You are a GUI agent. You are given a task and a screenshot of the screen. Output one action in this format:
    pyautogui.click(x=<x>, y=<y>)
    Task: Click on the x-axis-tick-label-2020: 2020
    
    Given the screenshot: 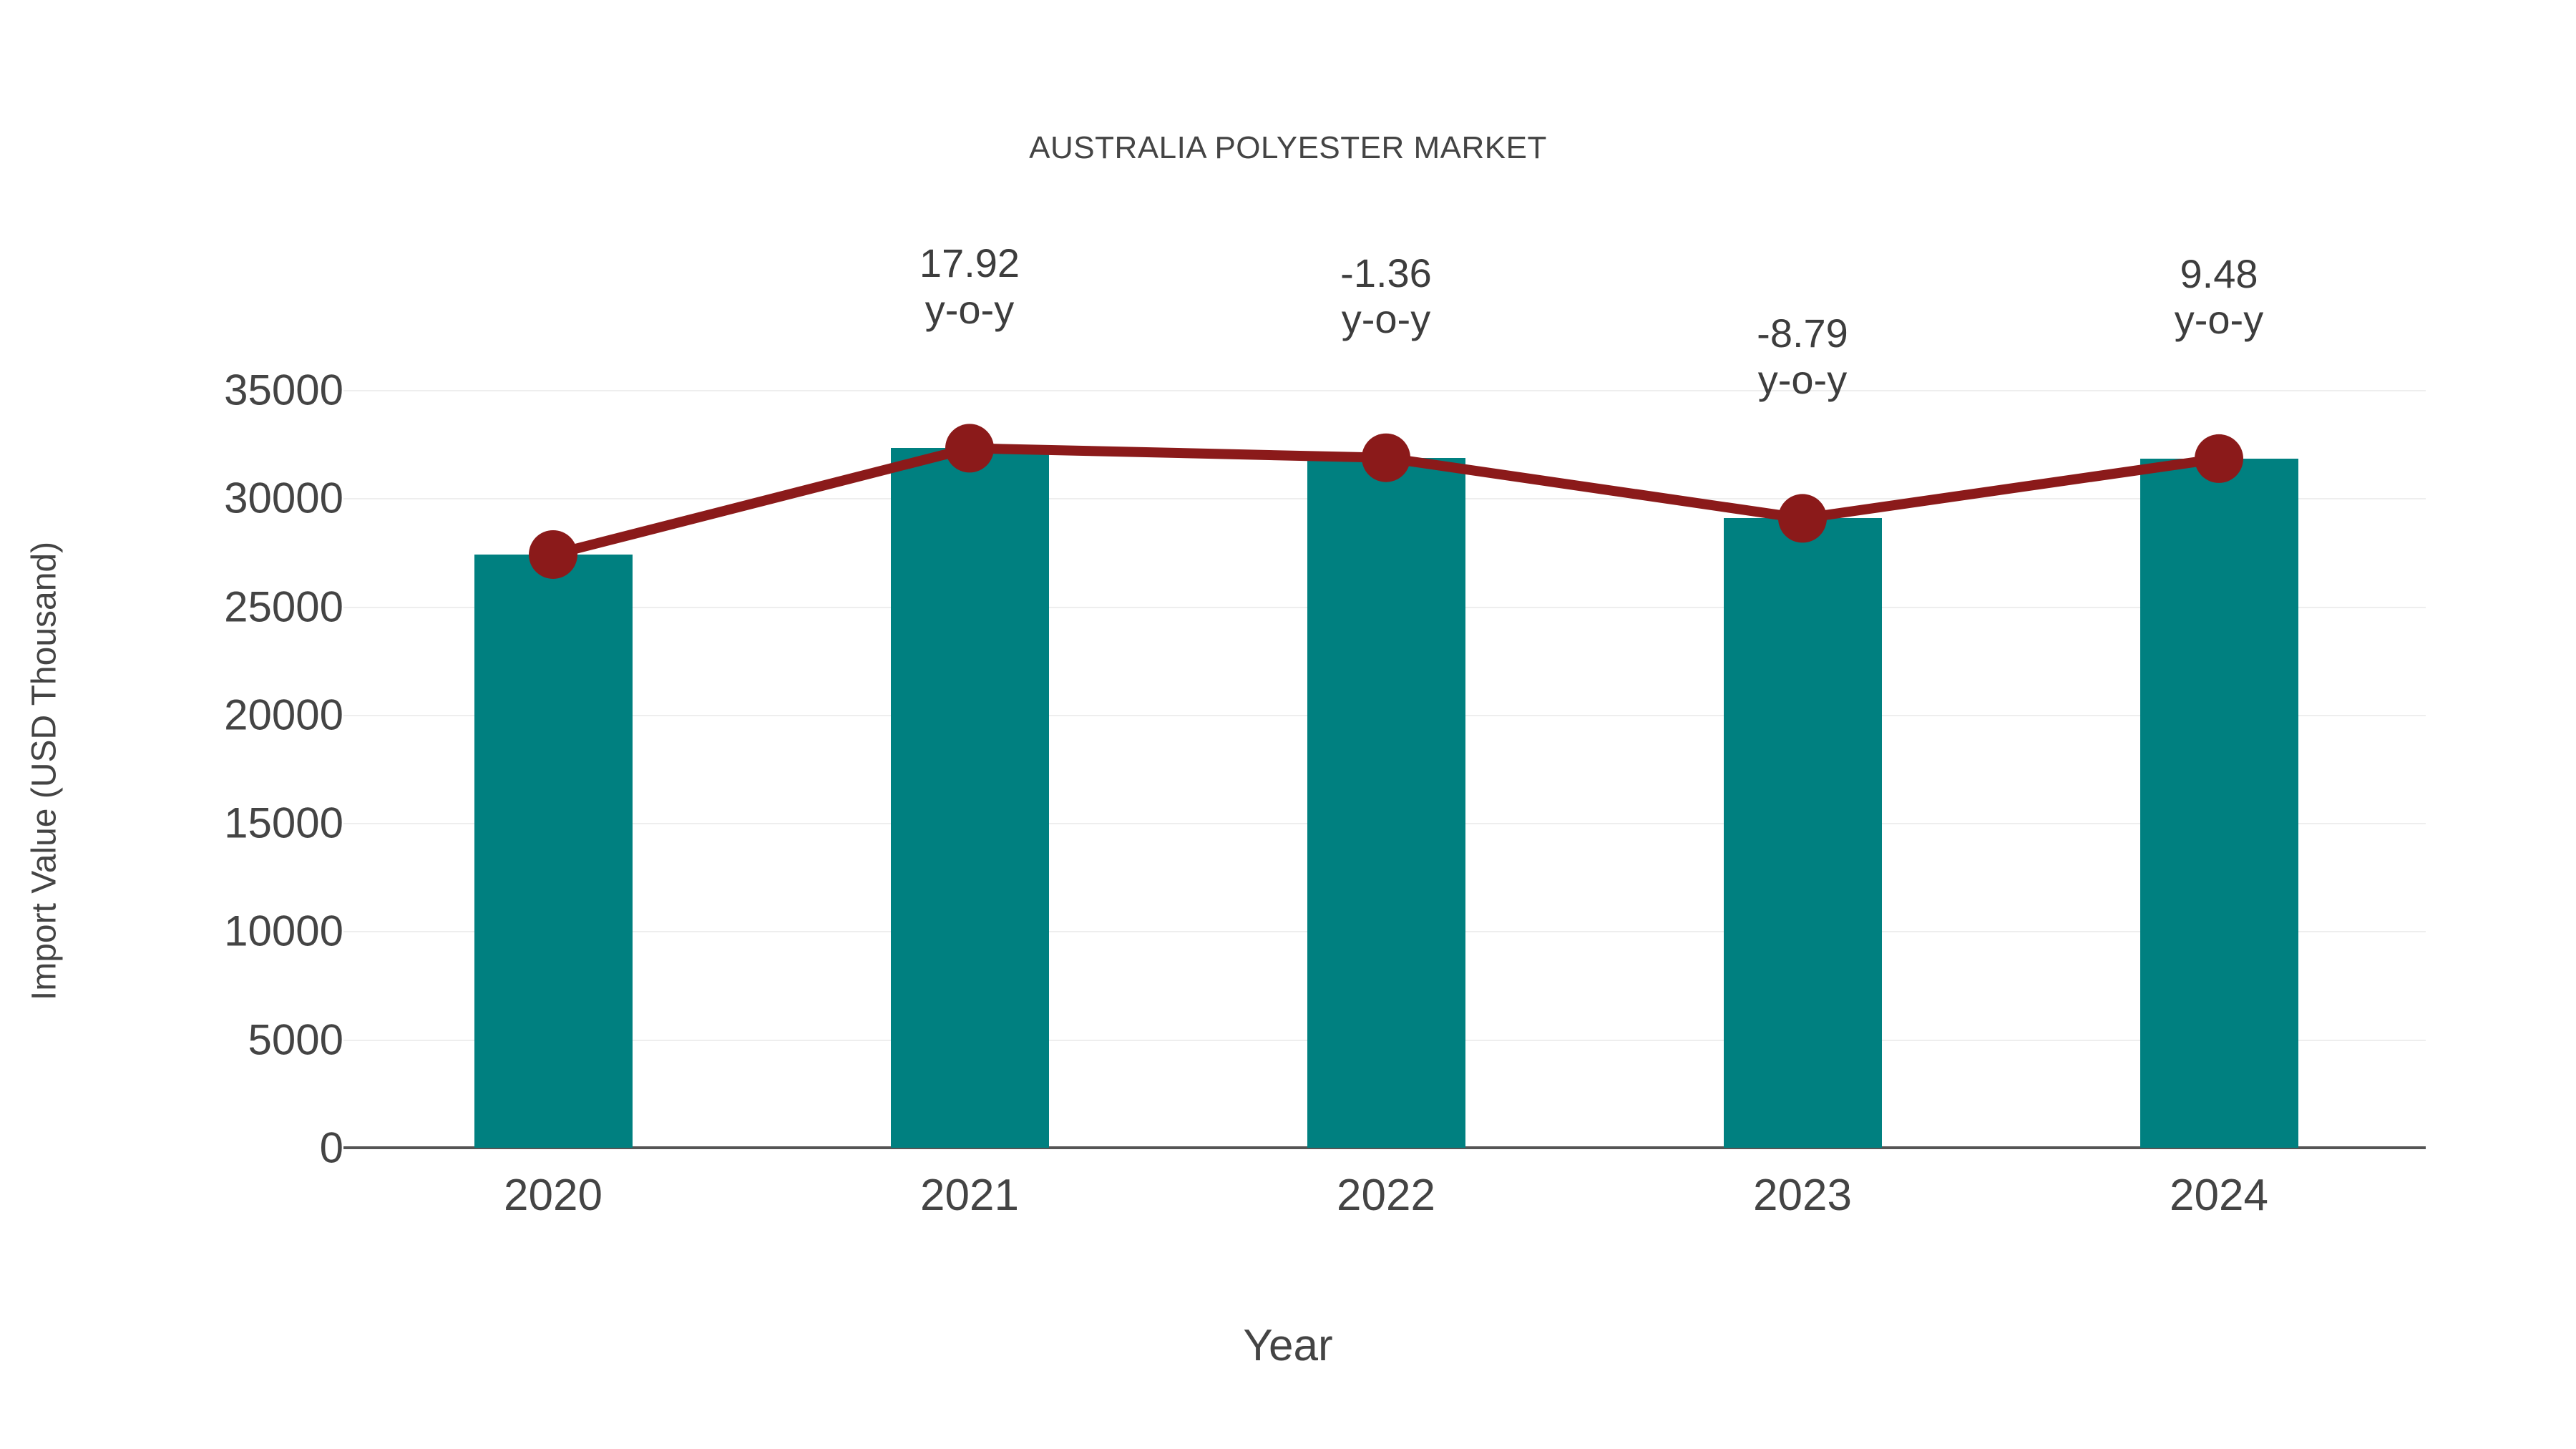 What is the action you would take?
    pyautogui.click(x=553, y=1195)
    